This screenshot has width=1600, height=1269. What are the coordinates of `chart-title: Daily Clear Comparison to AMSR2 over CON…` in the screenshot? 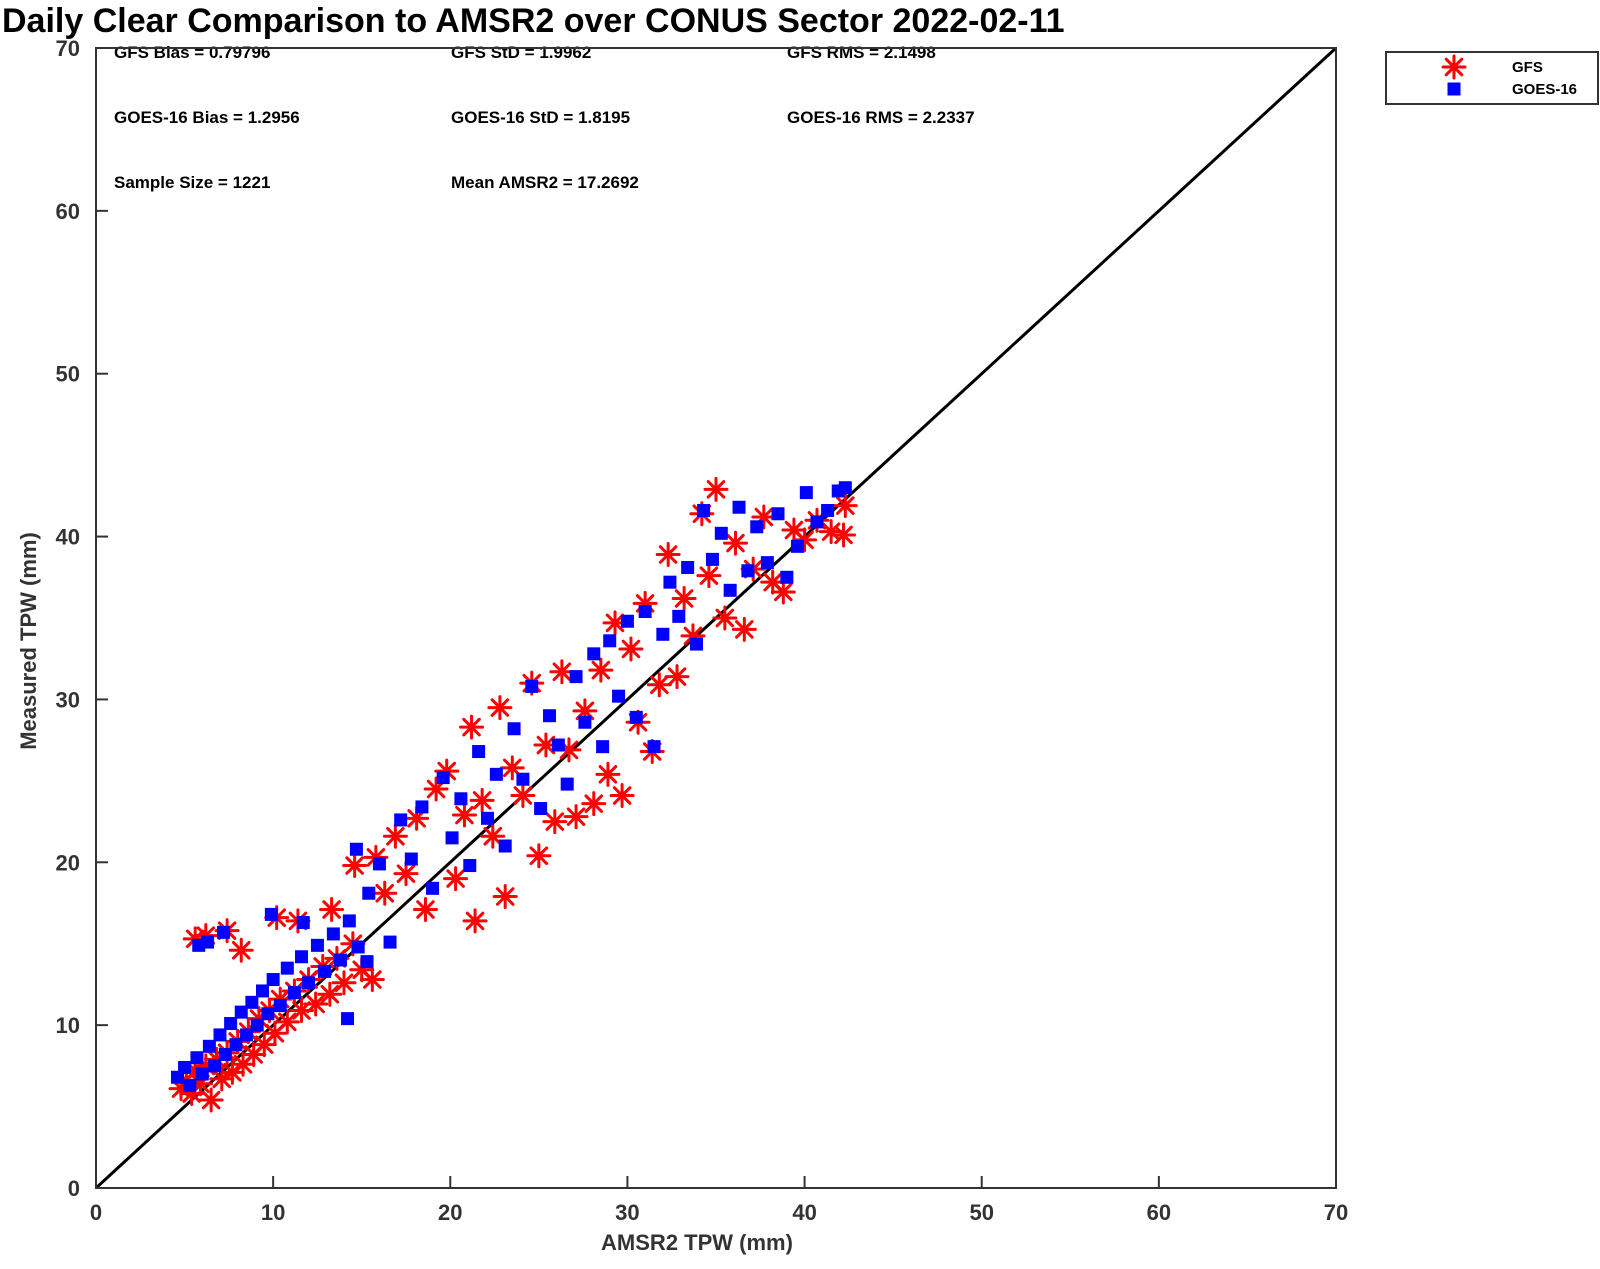 It's located at (533, 21).